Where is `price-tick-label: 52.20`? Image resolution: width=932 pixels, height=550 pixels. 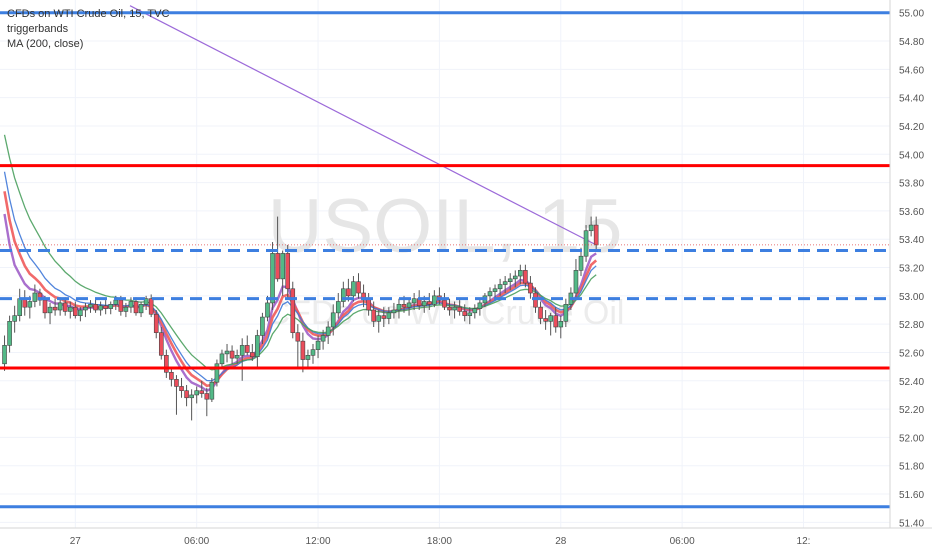 price-tick-label: 52.20 is located at coordinates (911, 410).